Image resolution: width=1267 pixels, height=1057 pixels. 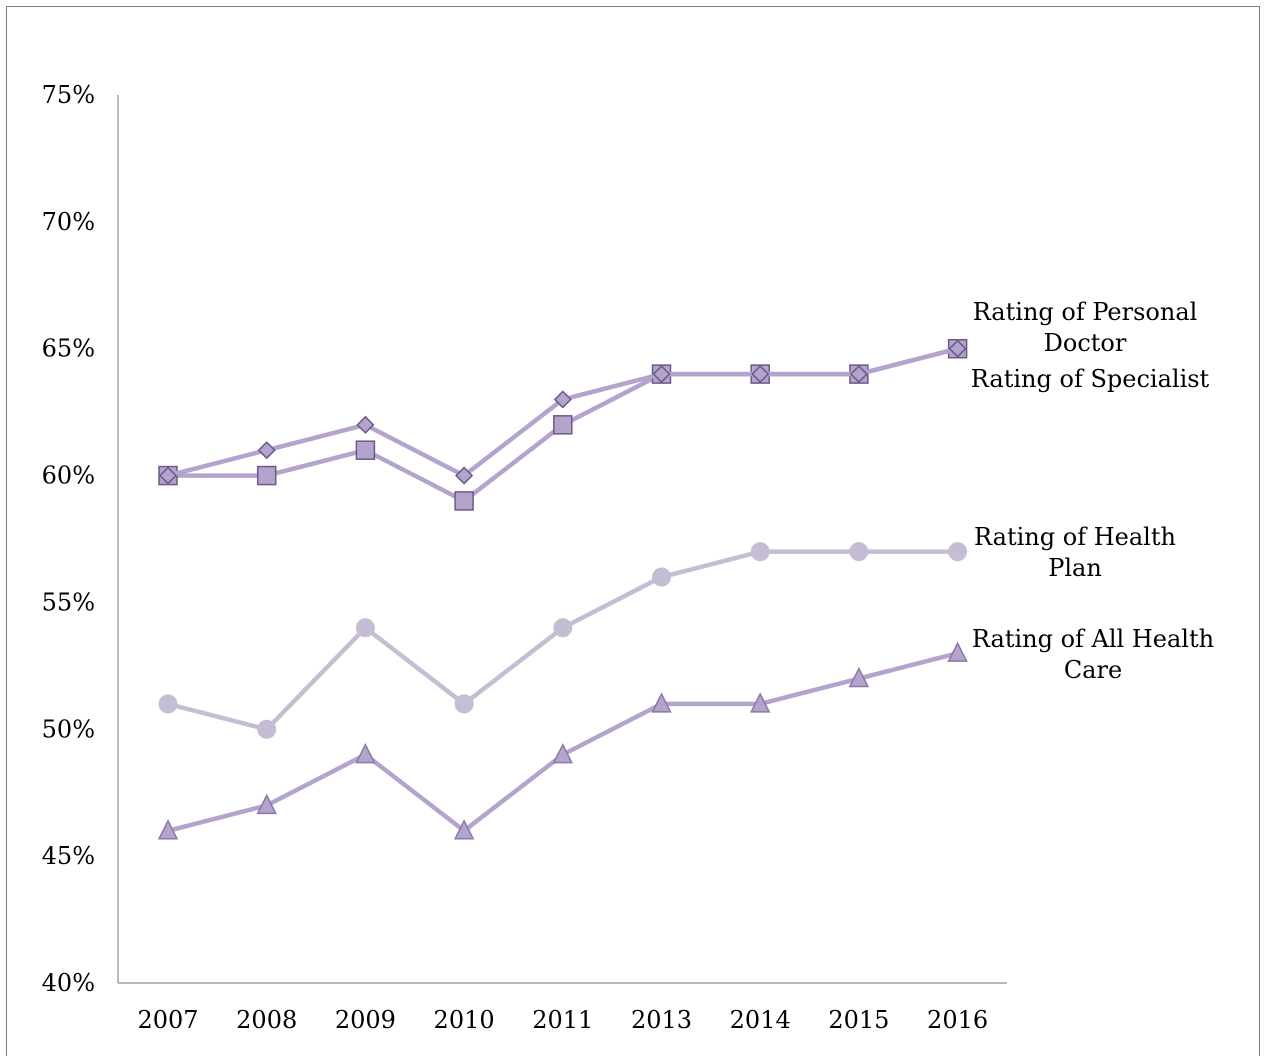 What do you see at coordinates (1093, 639) in the screenshot?
I see `series-label: Rating of All Health` at bounding box center [1093, 639].